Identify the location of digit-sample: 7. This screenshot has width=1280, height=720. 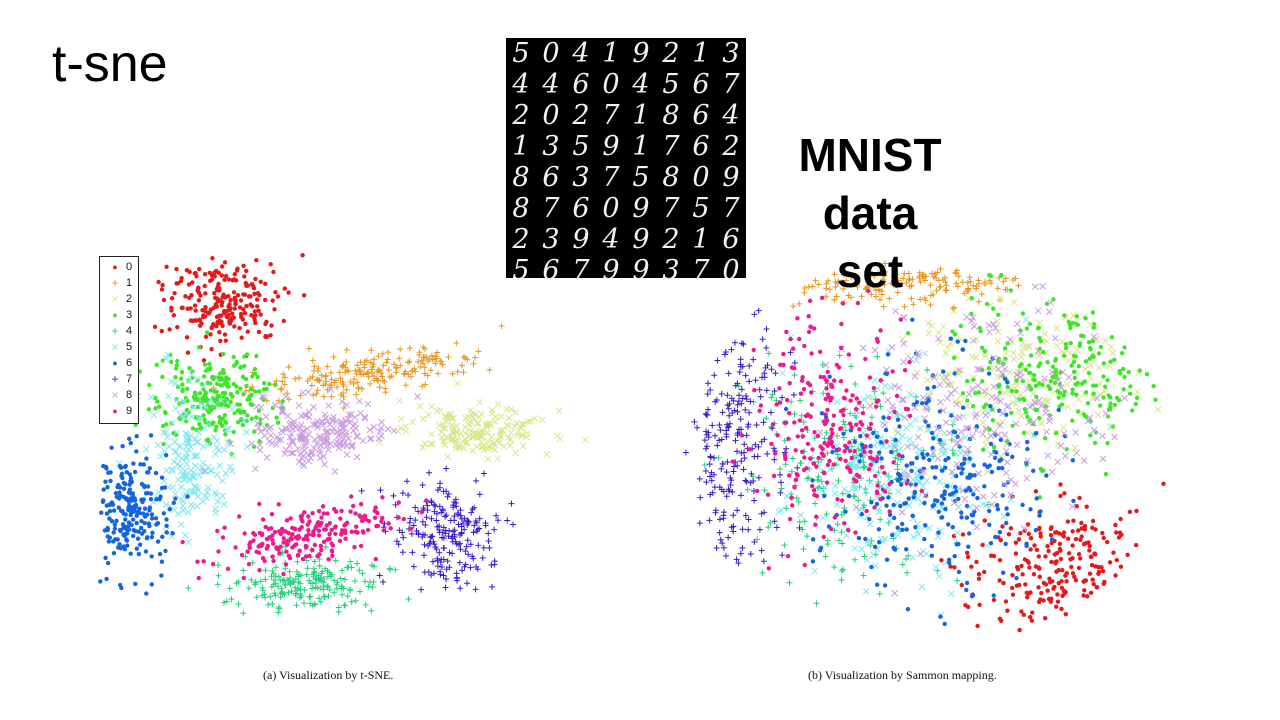
(611, 177).